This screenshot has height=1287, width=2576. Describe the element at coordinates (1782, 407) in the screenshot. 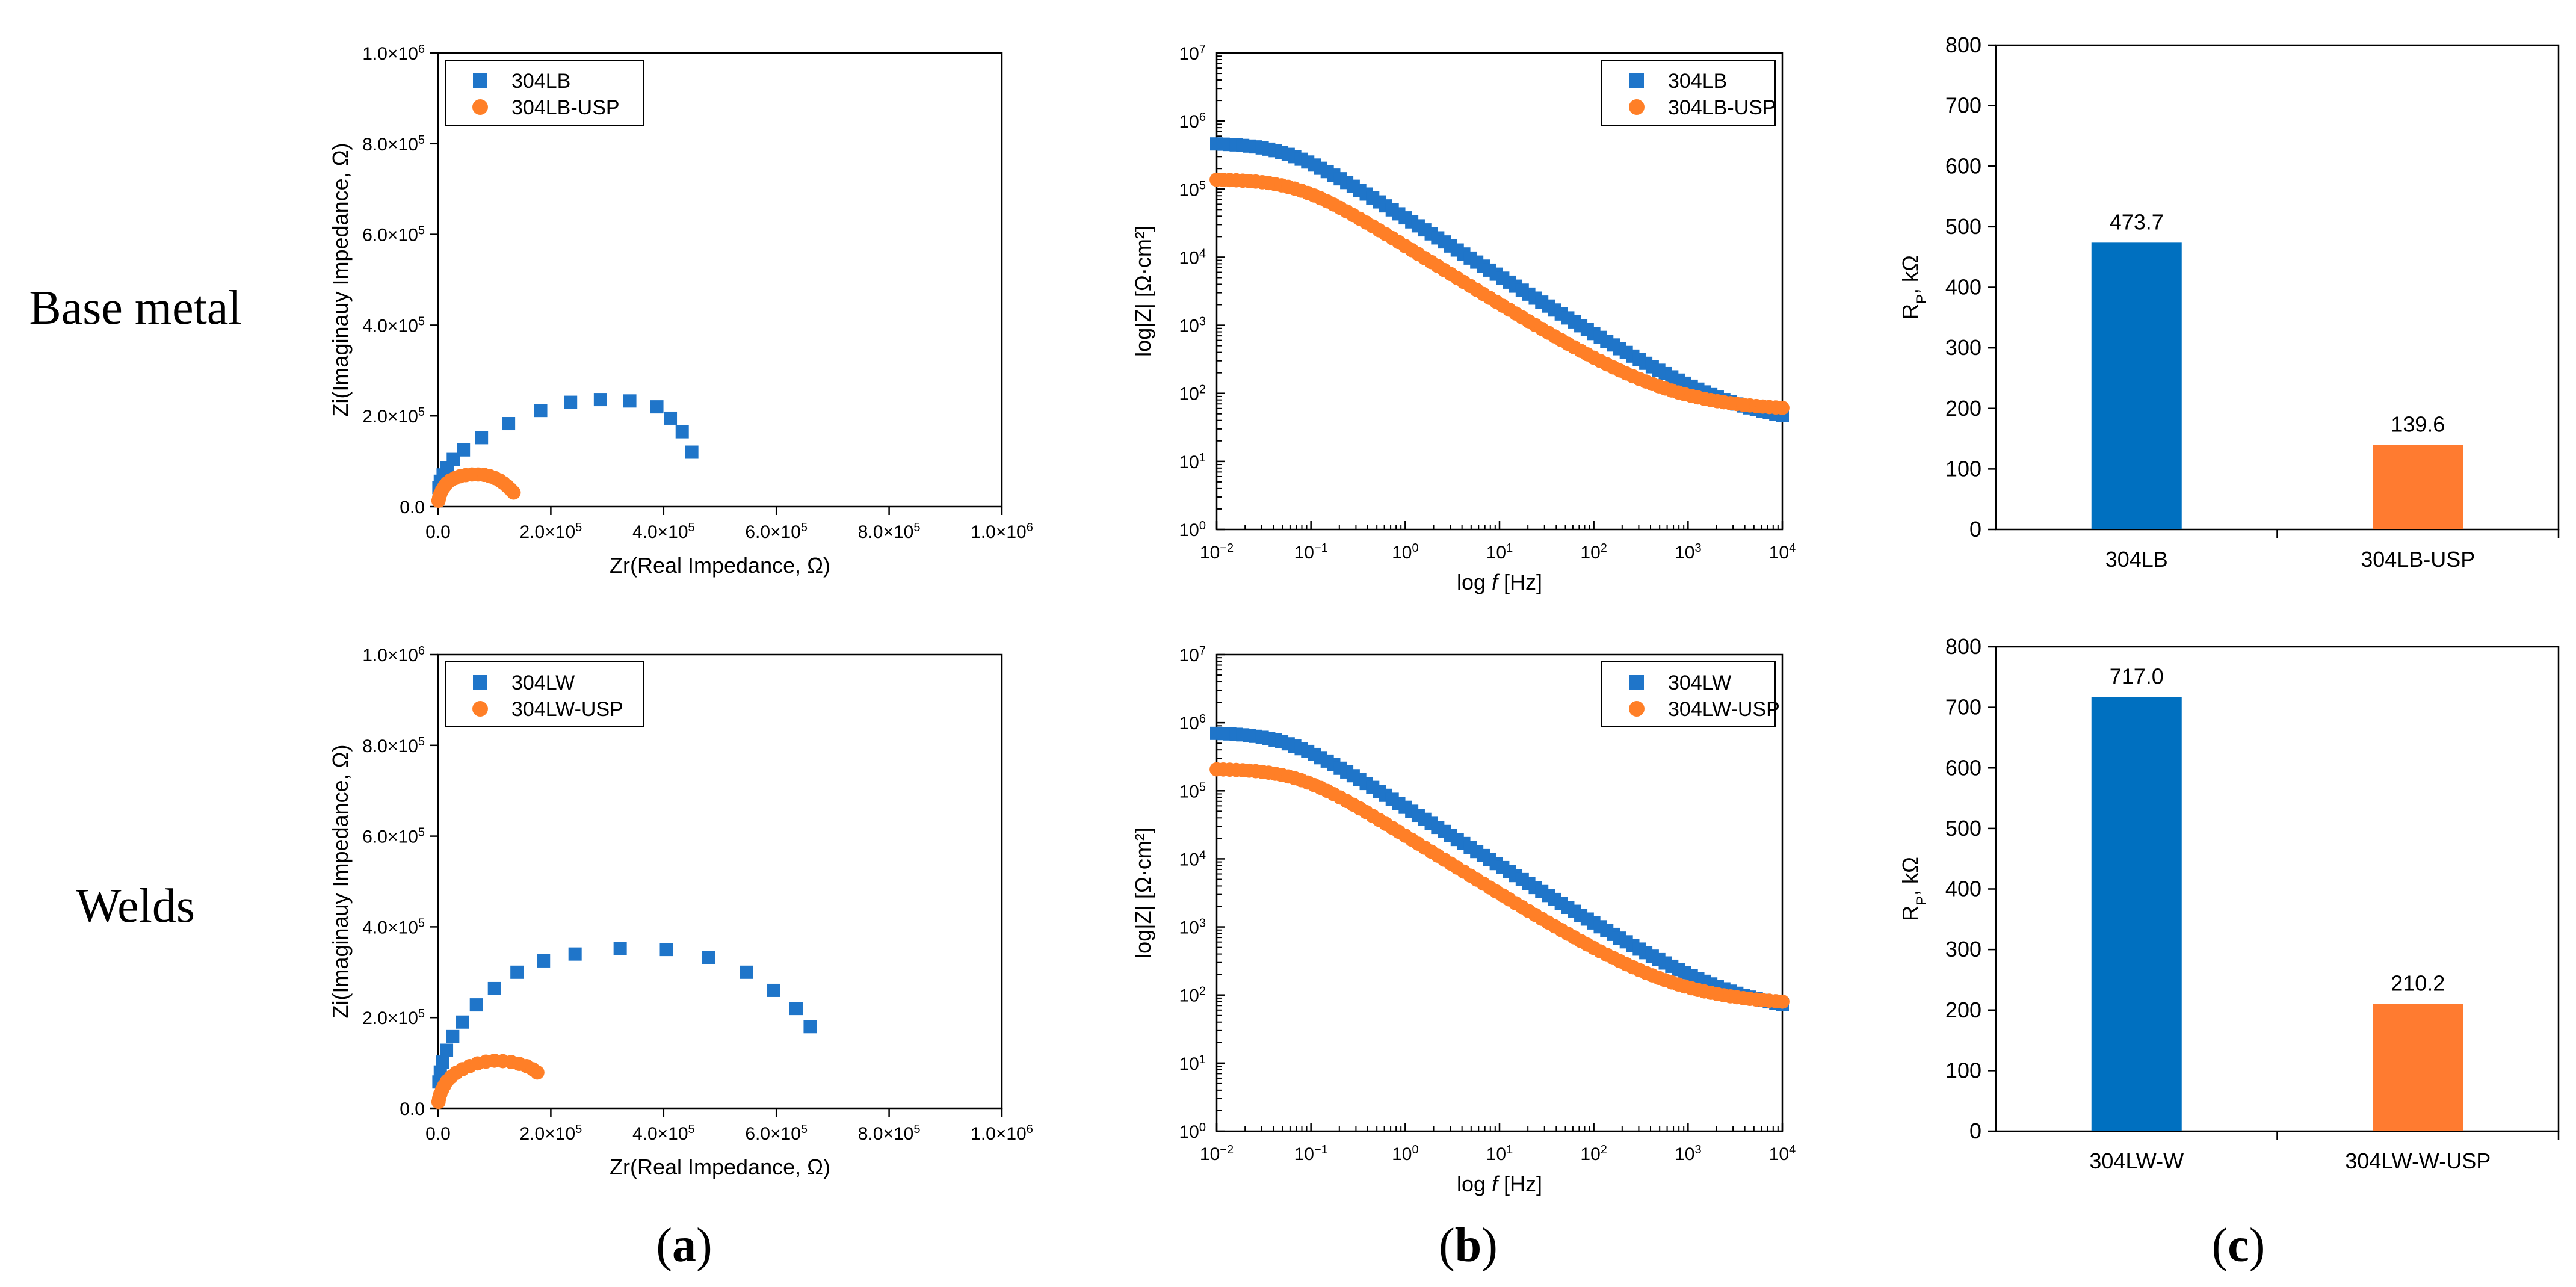

I see `data-point-304LB-USP` at that location.